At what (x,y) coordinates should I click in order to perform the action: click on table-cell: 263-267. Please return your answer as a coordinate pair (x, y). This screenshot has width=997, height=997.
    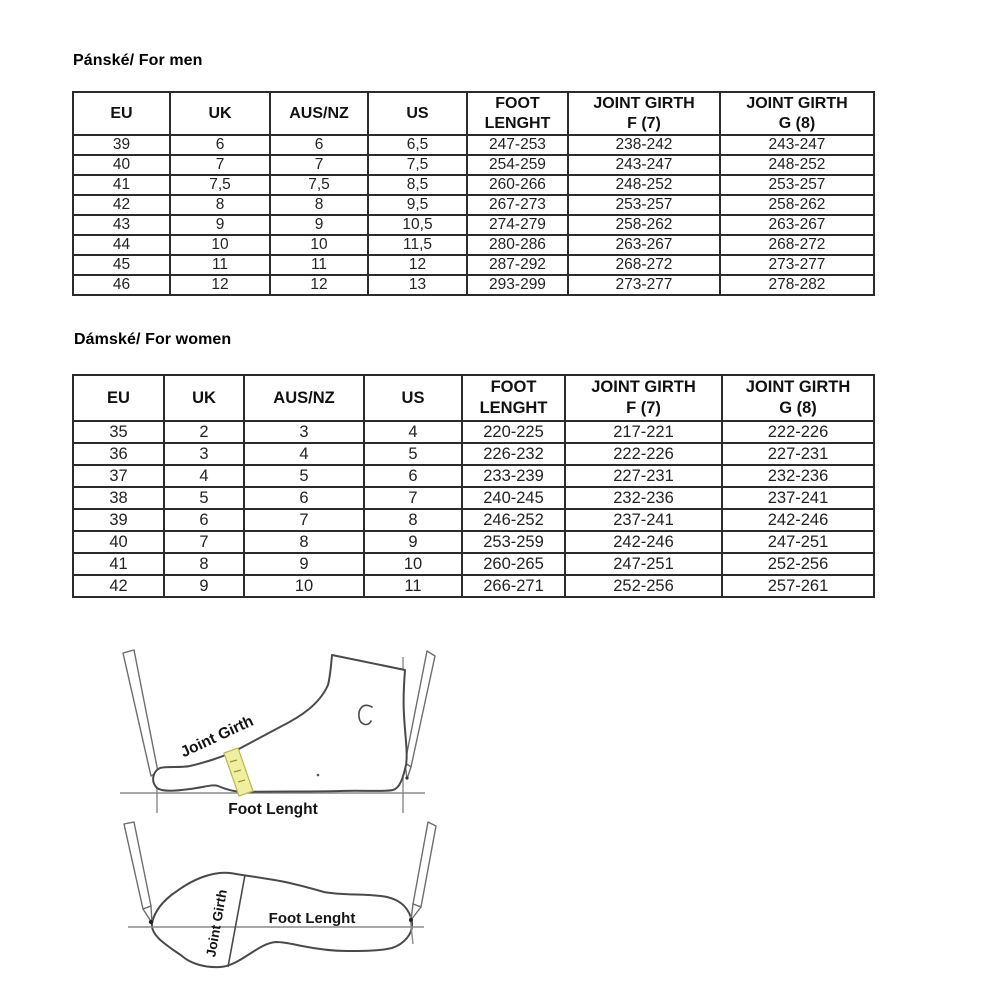
    Looking at the image, I should click on (644, 245).